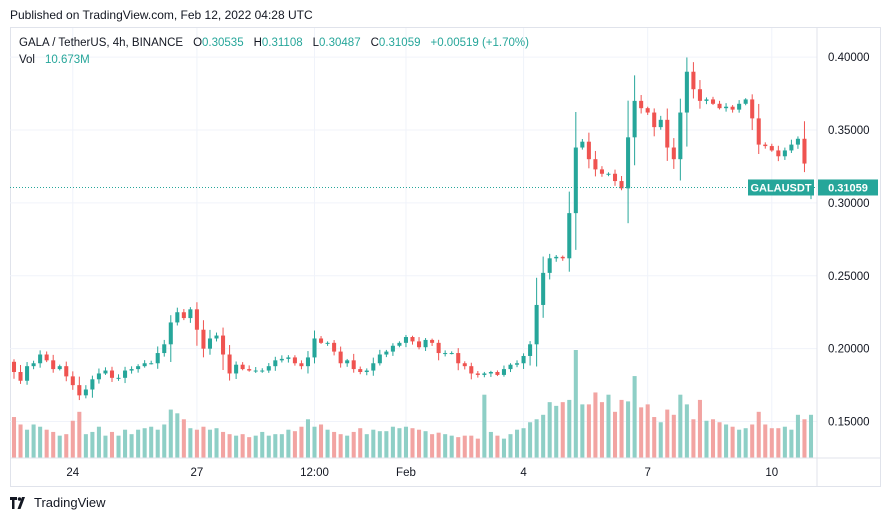 The width and height of the screenshot is (891, 521). I want to click on y-tick-label: 0.20000, so click(849, 350).